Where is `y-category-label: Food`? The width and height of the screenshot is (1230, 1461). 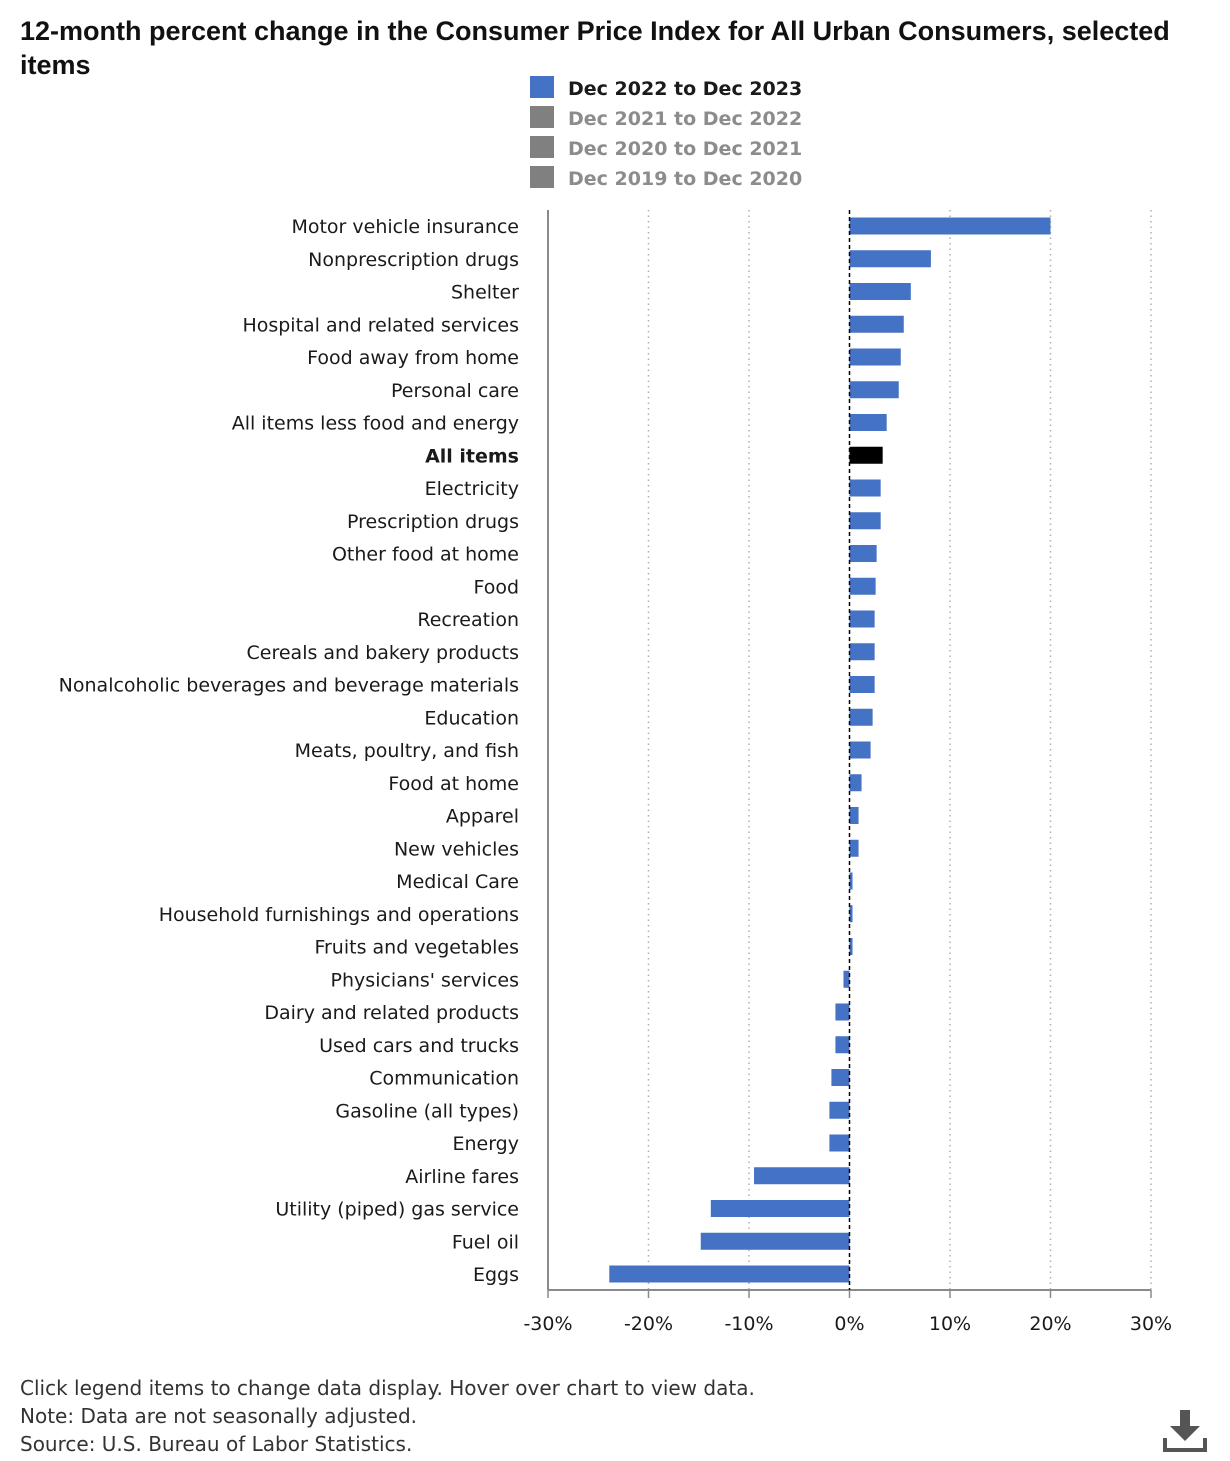 y-category-label: Food is located at coordinates (496, 587).